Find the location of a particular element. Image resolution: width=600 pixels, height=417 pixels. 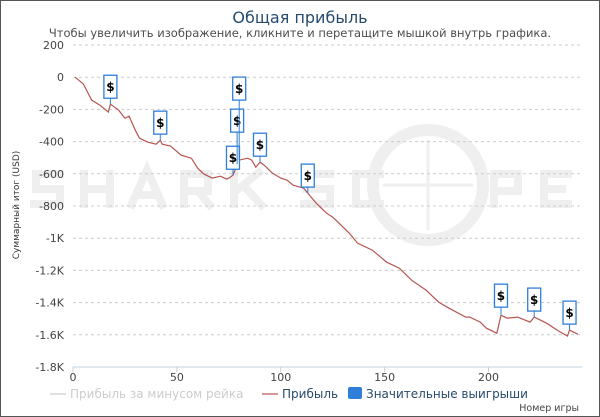

y-tick-label: -800 is located at coordinates (51, 206).